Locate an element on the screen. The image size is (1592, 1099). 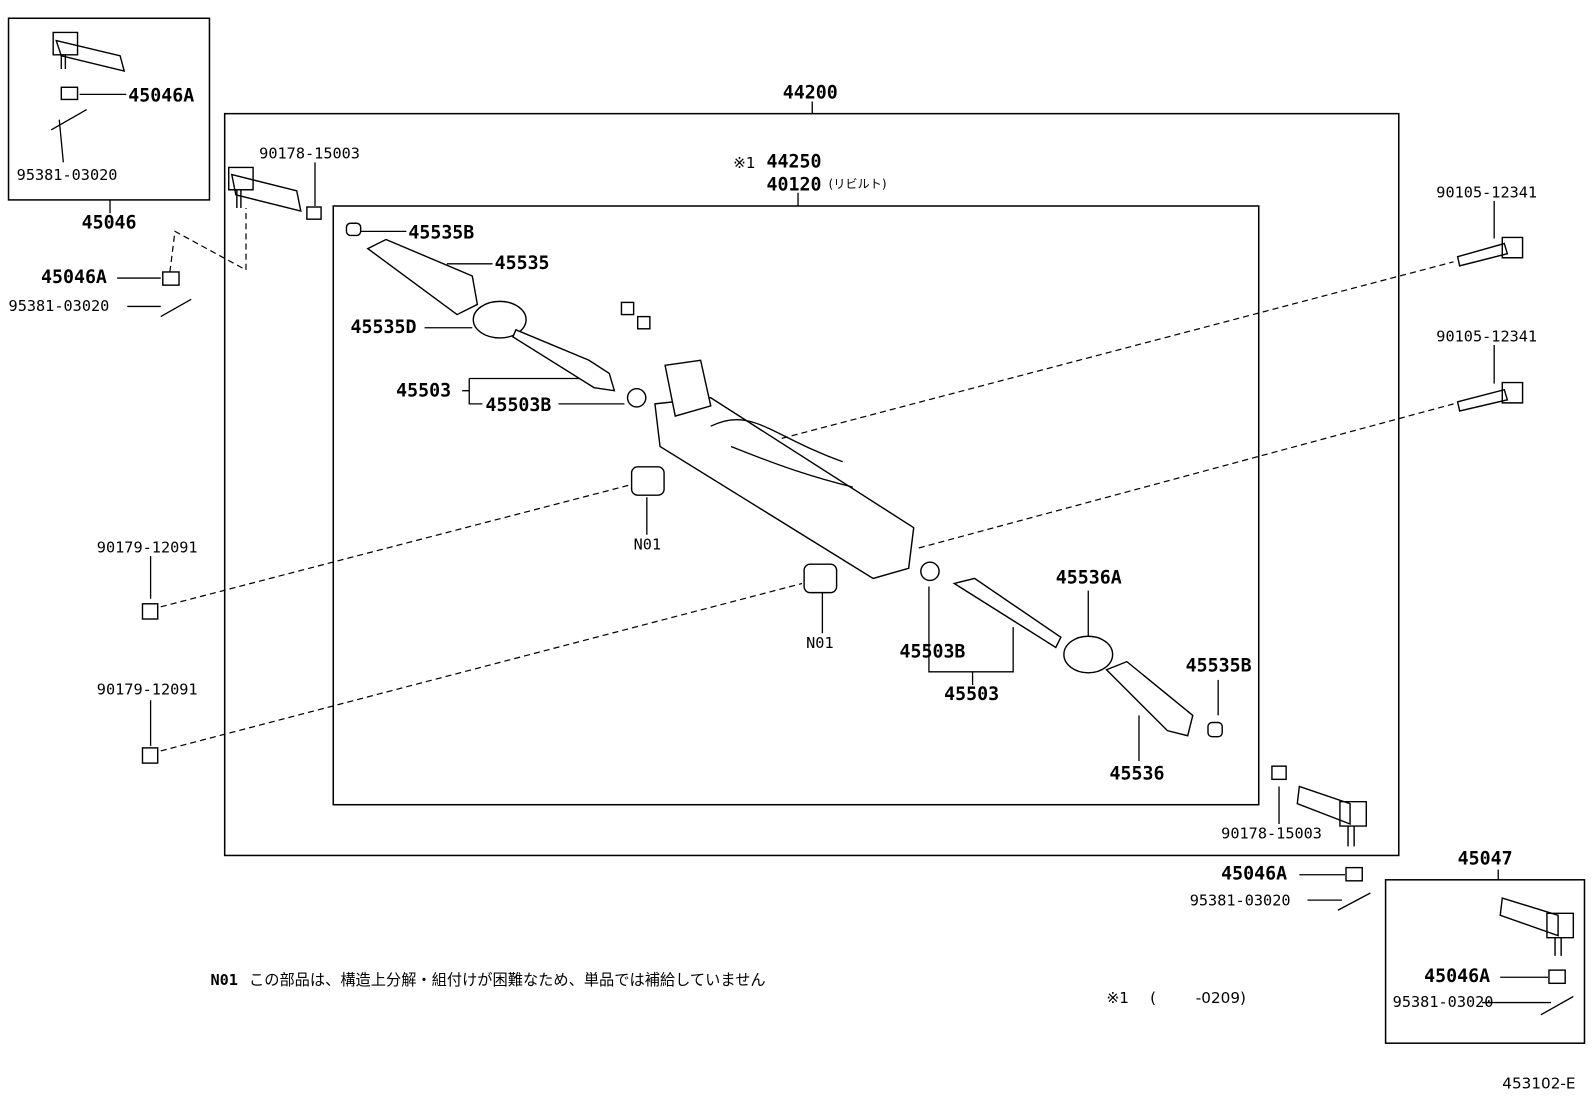
part-number: 45047 is located at coordinates (1485, 859).